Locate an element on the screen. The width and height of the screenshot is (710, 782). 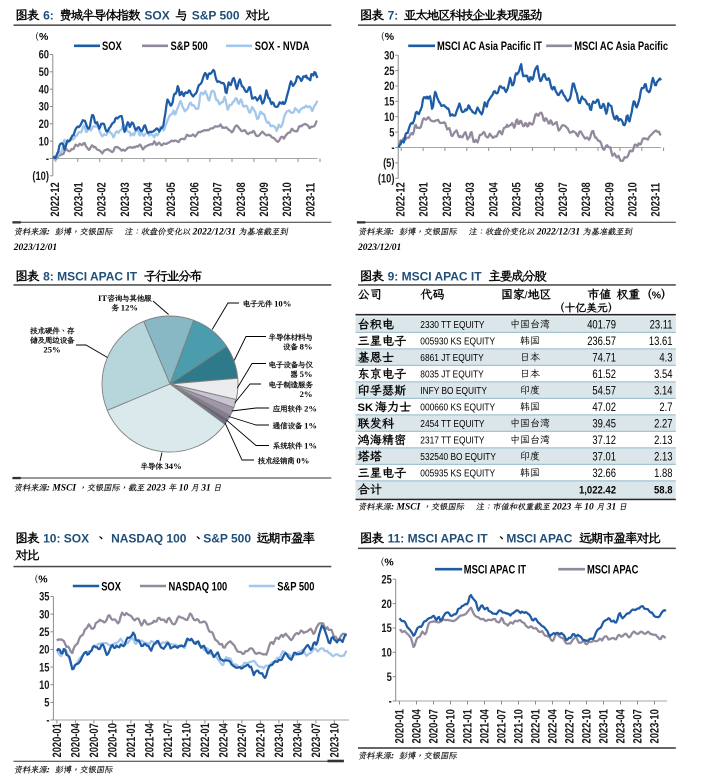
svg-text: 005935 KS EQUITY is located at coordinates (457, 473).